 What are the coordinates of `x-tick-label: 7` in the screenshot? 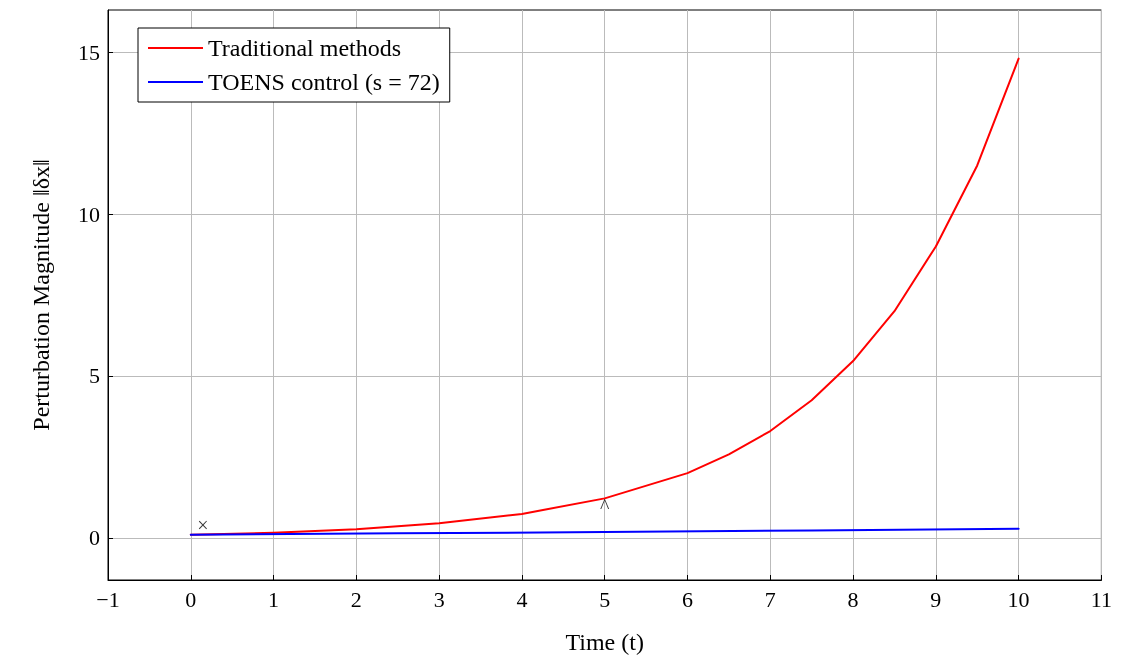 It's located at (770, 599).